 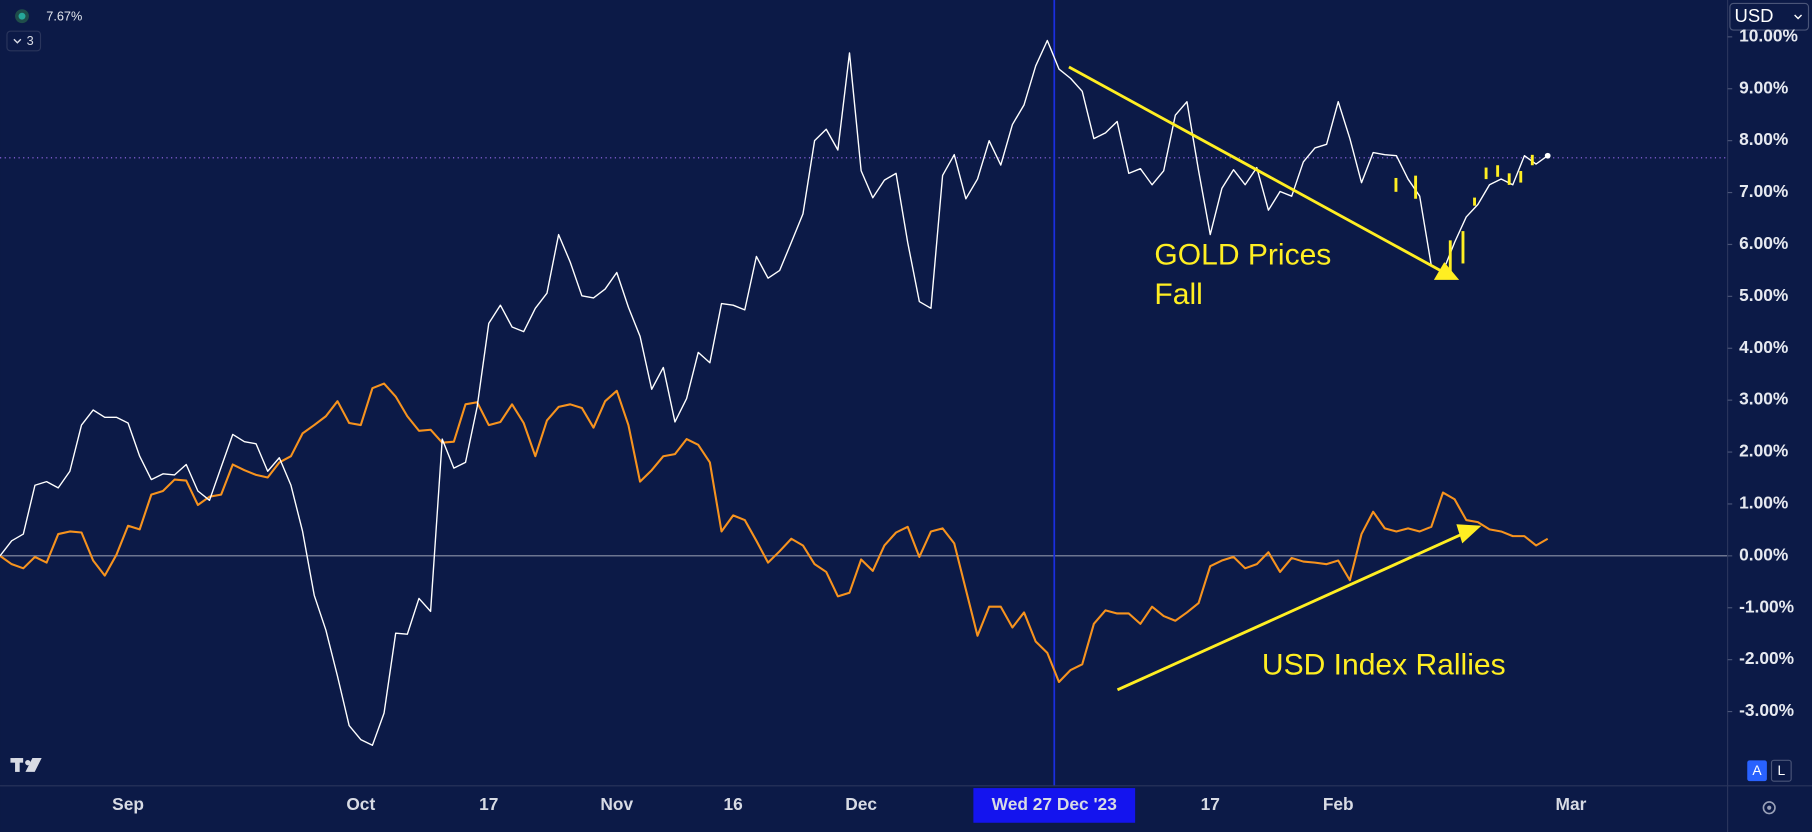 What do you see at coordinates (24, 41) in the screenshot?
I see `indicators-toggle` at bounding box center [24, 41].